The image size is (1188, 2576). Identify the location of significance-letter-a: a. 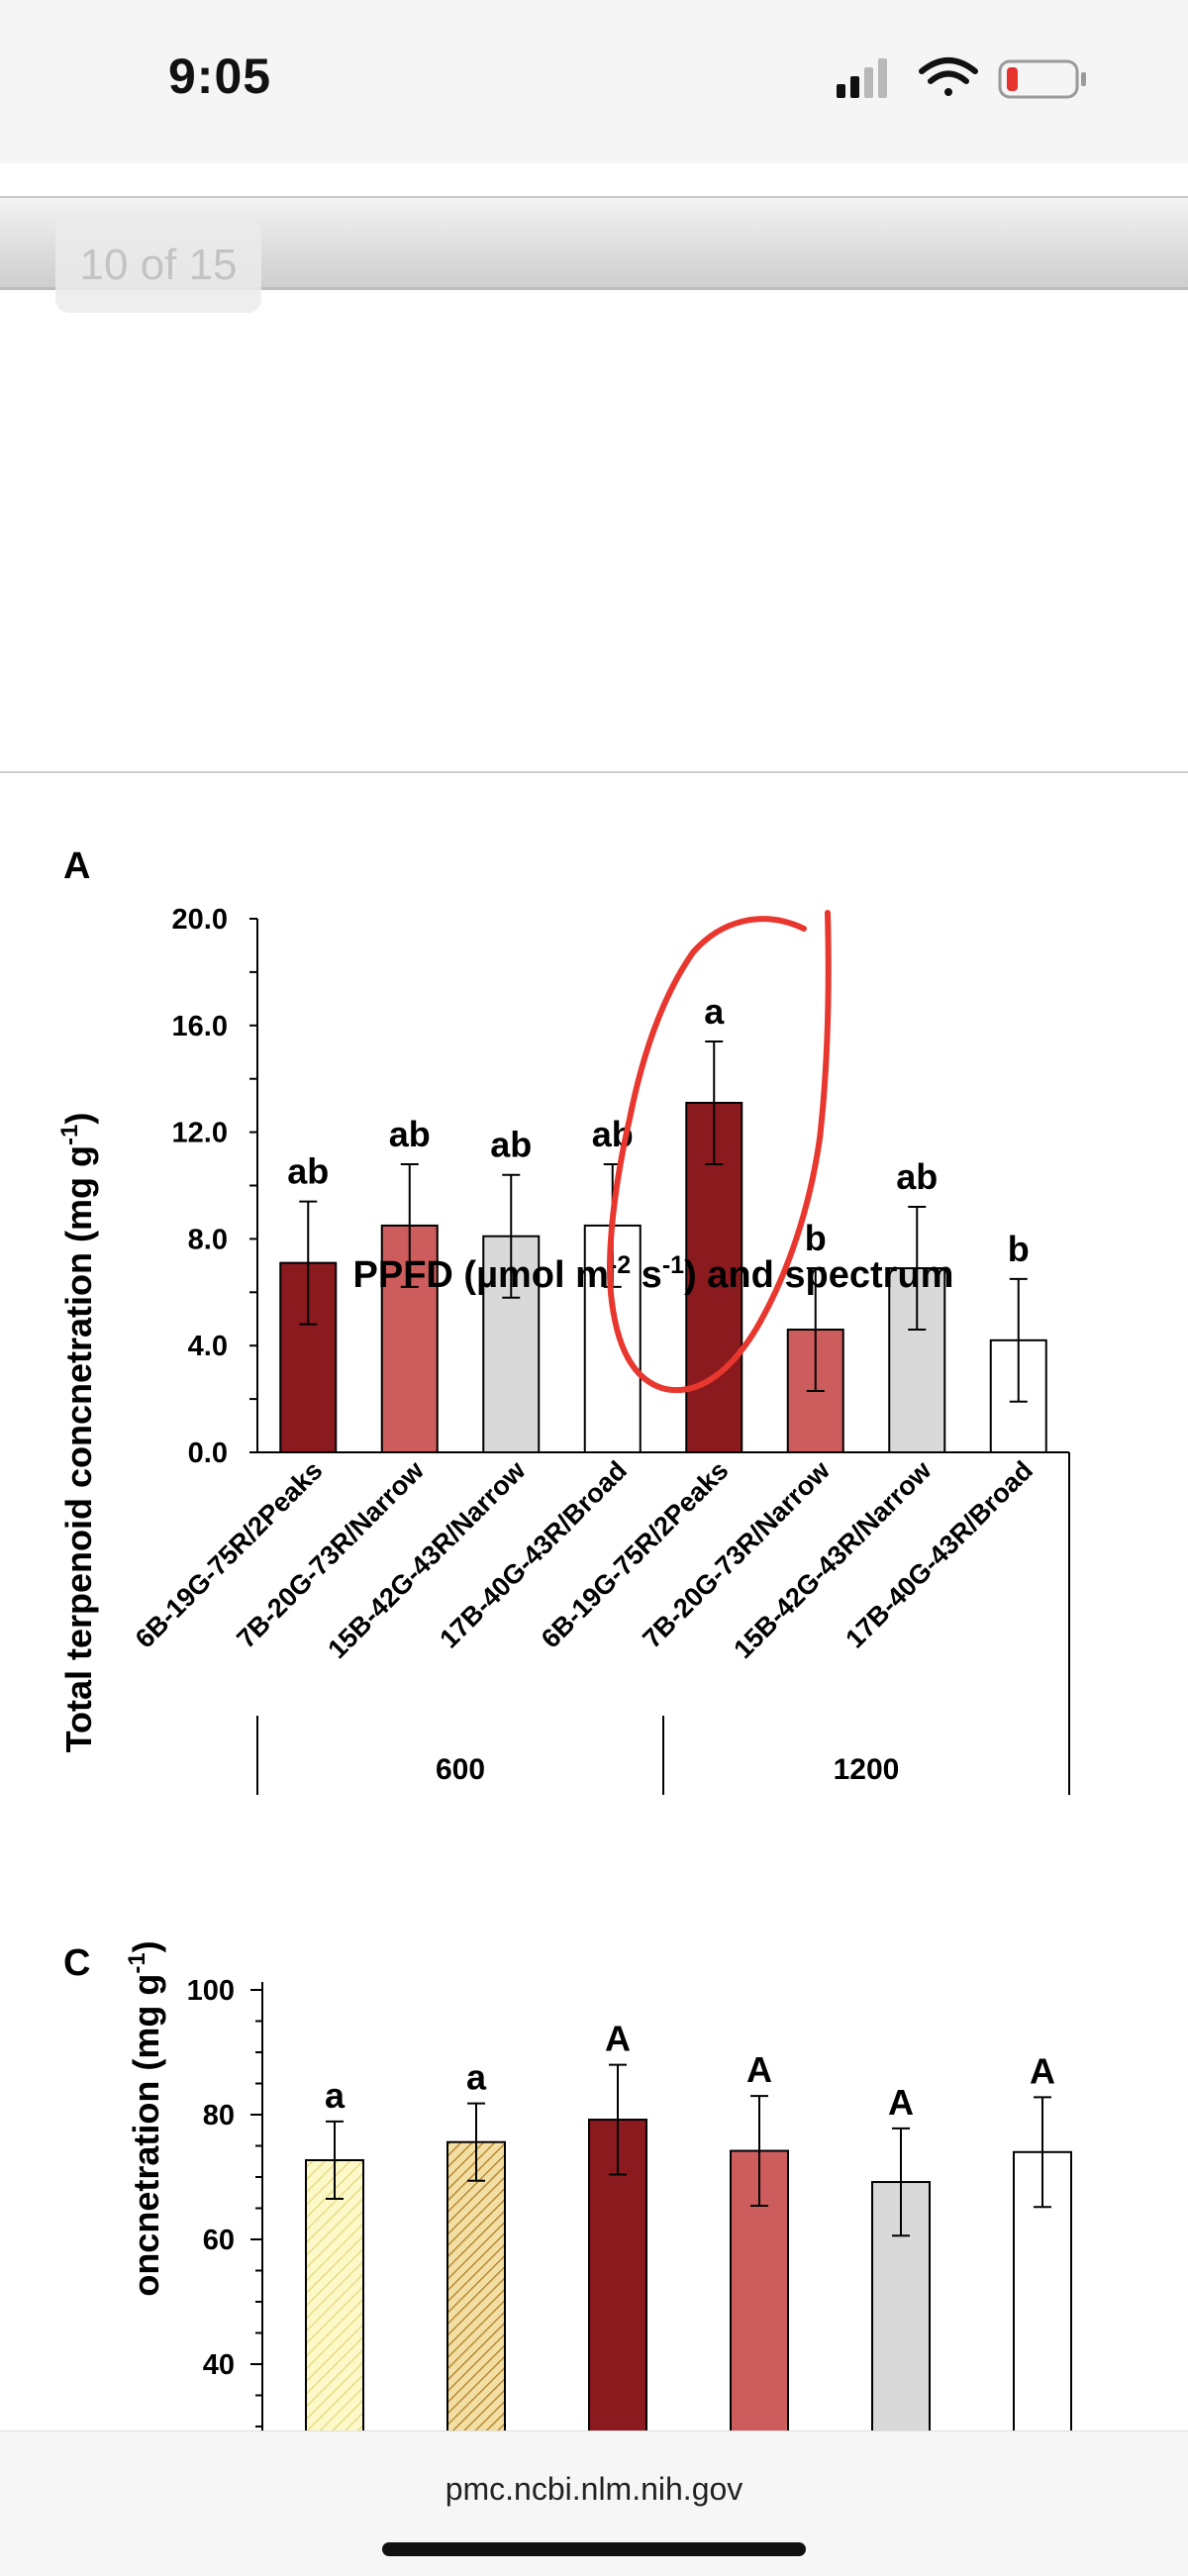
(714, 1012).